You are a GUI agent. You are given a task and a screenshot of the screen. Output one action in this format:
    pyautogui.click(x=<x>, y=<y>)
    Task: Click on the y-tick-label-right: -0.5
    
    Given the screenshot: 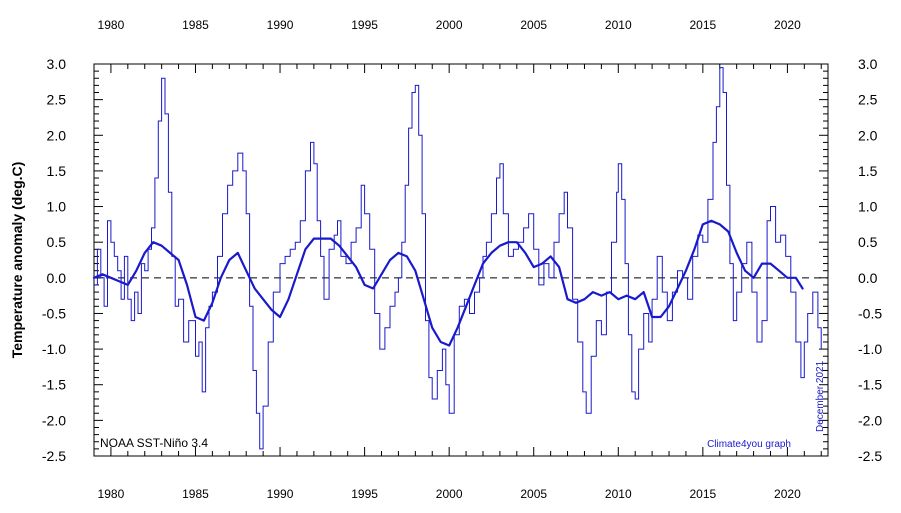 What is the action you would take?
    pyautogui.click(x=870, y=313)
    